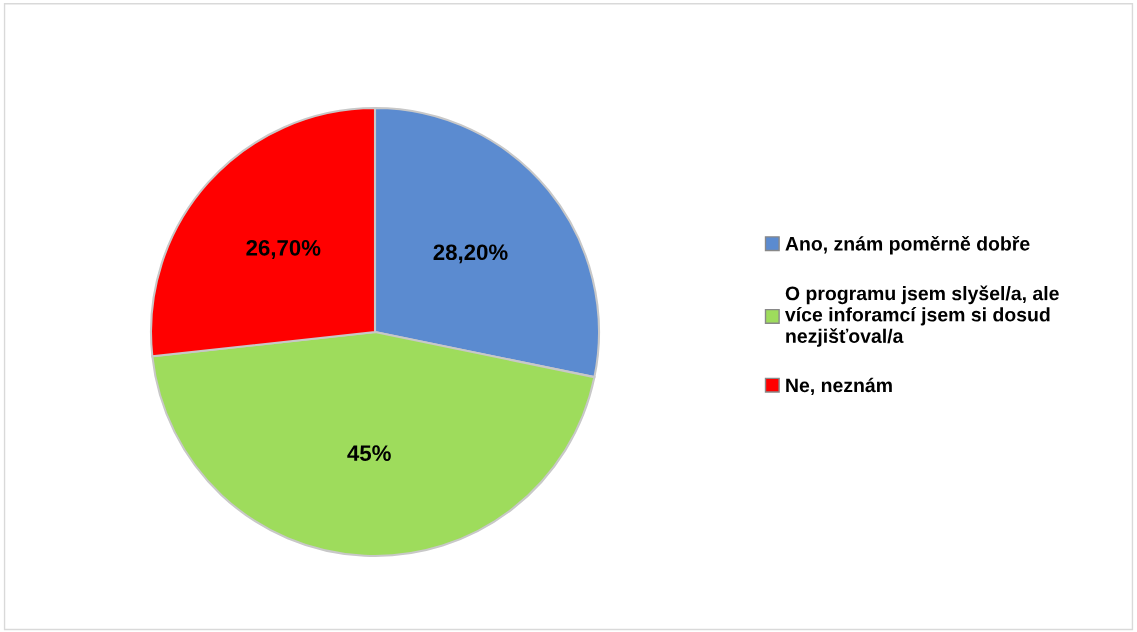 This screenshot has width=1137, height=632. Describe the element at coordinates (470, 254) in the screenshot. I see `data-label: 28,20%` at that location.